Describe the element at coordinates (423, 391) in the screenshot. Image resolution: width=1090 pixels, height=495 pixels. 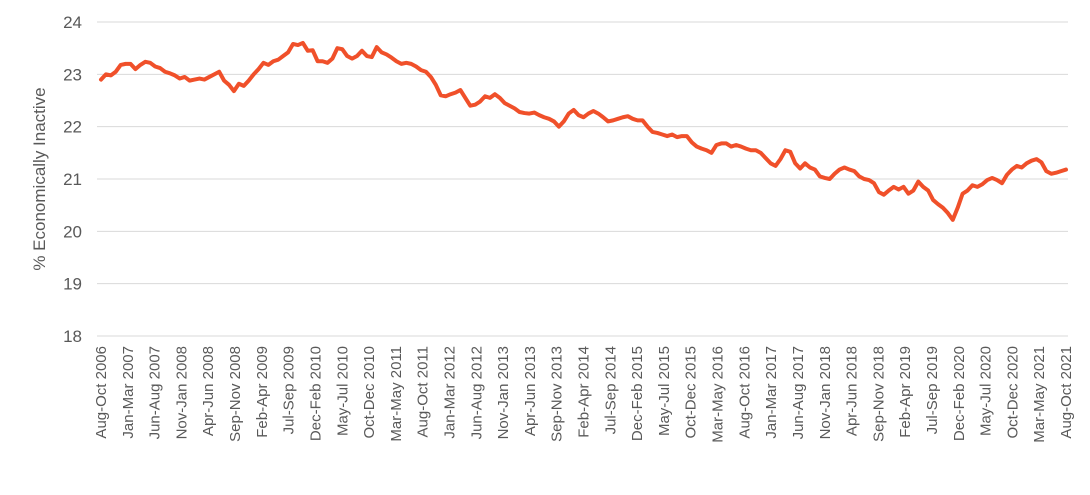
I see `x-tick-label: Aug-Oct 2011` at that location.